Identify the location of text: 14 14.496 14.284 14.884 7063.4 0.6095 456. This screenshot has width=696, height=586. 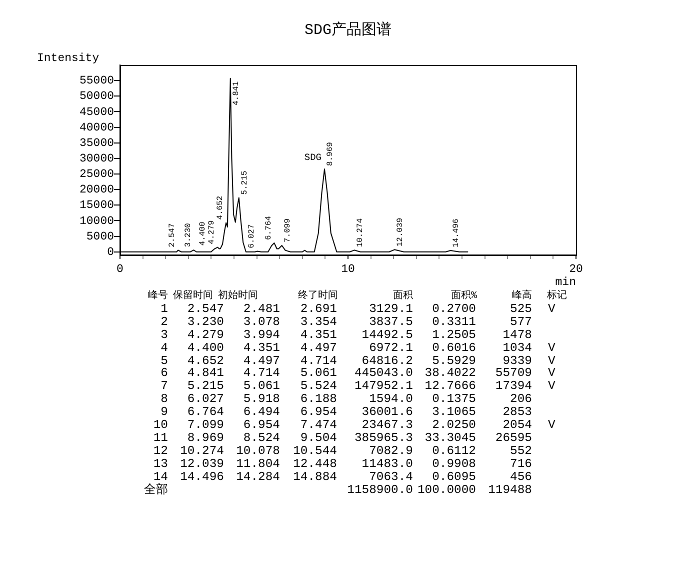
(342, 477).